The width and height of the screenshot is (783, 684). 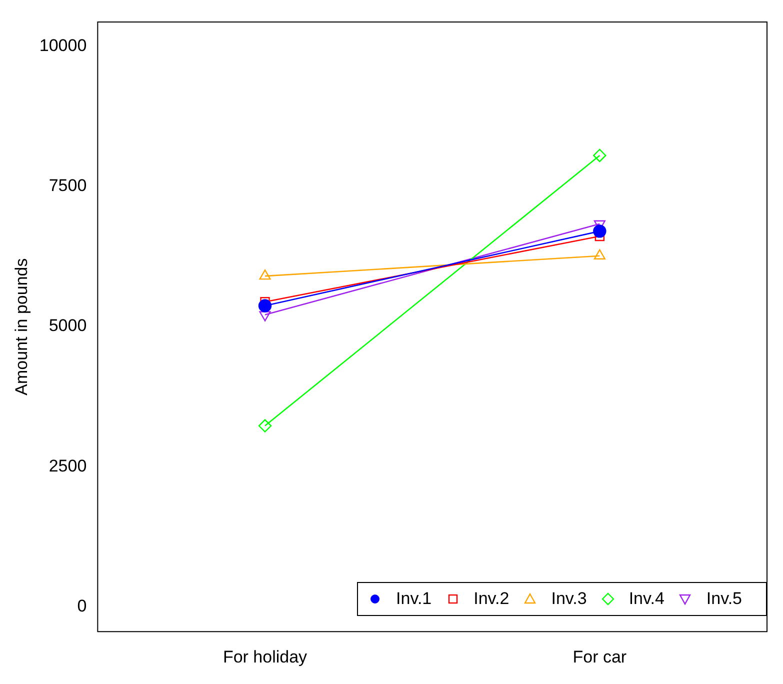 I want to click on y-axis-title: Amount in pounds, so click(x=21, y=327).